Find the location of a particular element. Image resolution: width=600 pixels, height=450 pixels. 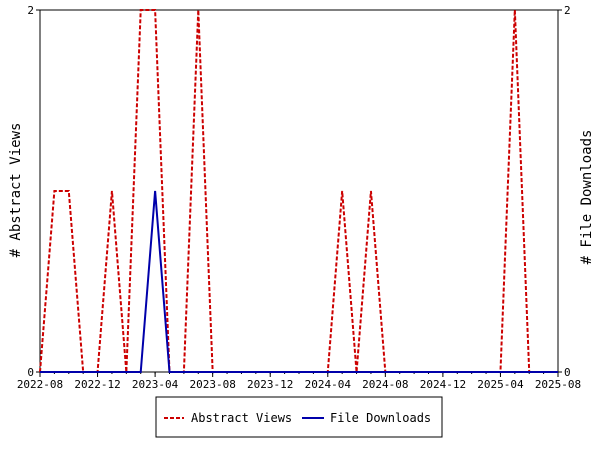

x-tick-label: 2023-04 is located at coordinates (155, 384).